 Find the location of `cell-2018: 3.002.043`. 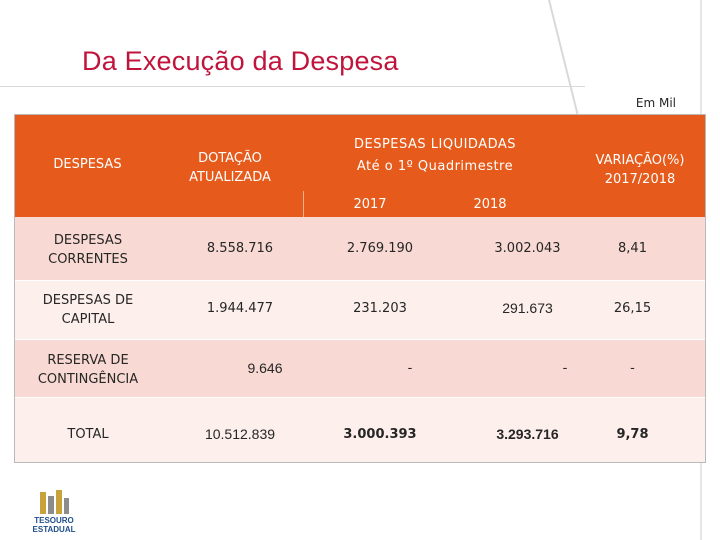

cell-2018: 3.002.043 is located at coordinates (527, 248).